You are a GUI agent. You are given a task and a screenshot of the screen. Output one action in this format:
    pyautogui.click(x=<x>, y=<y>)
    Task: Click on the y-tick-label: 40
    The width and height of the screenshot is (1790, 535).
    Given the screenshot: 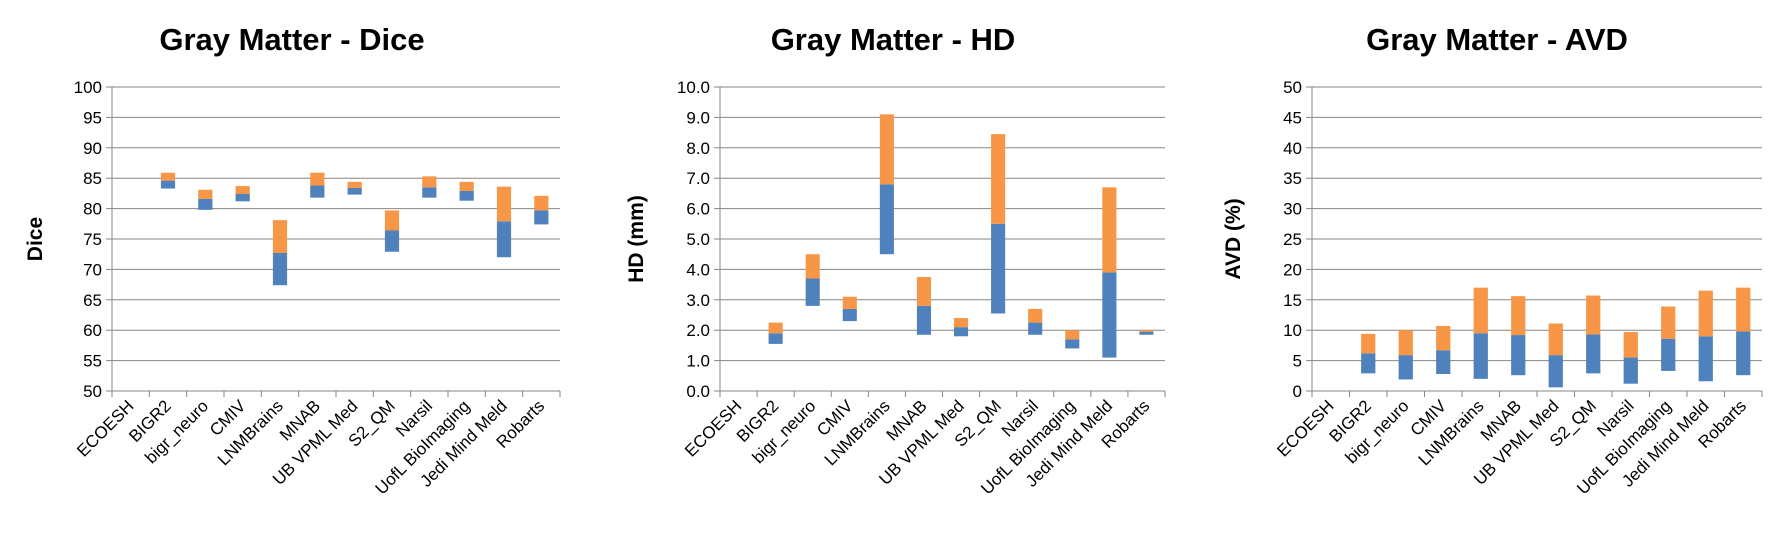 What is the action you would take?
    pyautogui.click(x=1292, y=148)
    